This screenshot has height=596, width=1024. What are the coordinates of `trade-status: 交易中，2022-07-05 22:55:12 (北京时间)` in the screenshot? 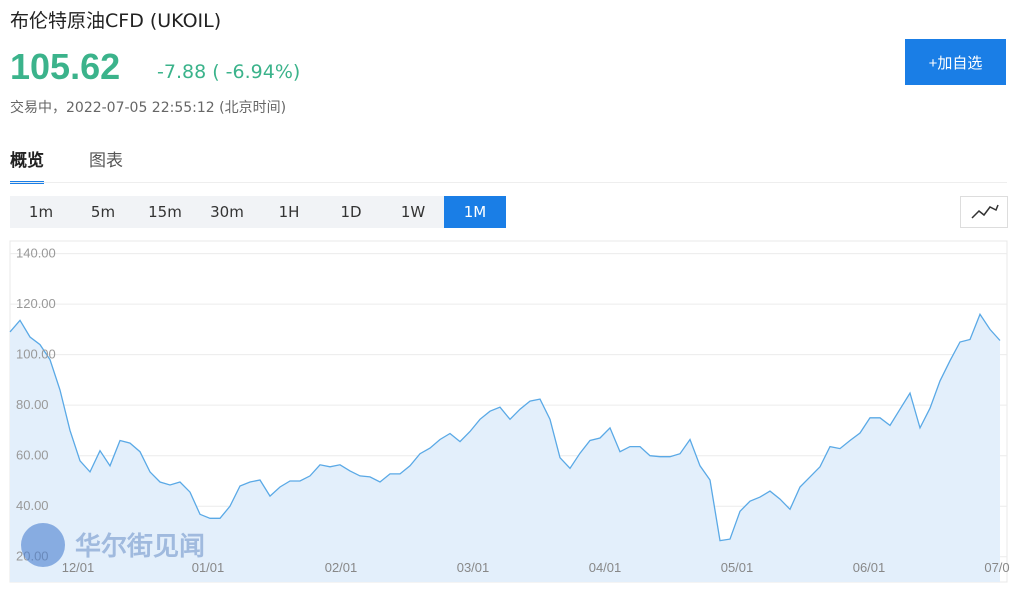 It's located at (148, 108).